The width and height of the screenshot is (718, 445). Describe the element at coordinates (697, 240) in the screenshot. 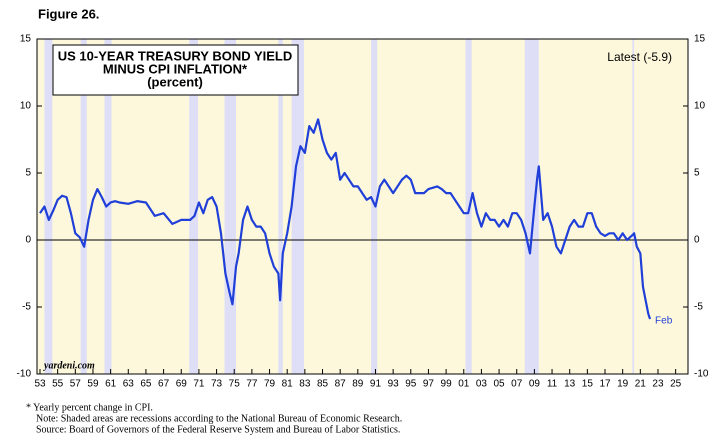

I see `y2-tick-label: 0` at that location.